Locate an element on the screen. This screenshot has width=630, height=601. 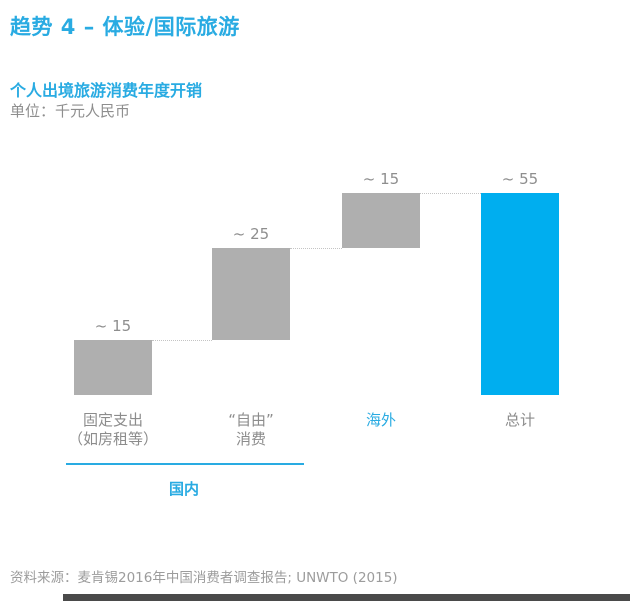
chart-title: 个人出境旅游消费年度开销 is located at coordinates (106, 90).